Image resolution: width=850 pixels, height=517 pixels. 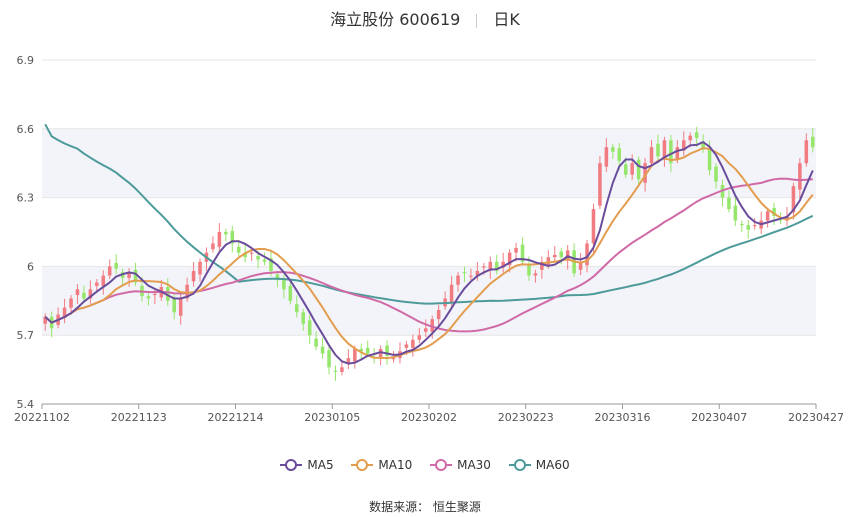 I want to click on y-tick-label: 5.7, so click(x=26, y=335).